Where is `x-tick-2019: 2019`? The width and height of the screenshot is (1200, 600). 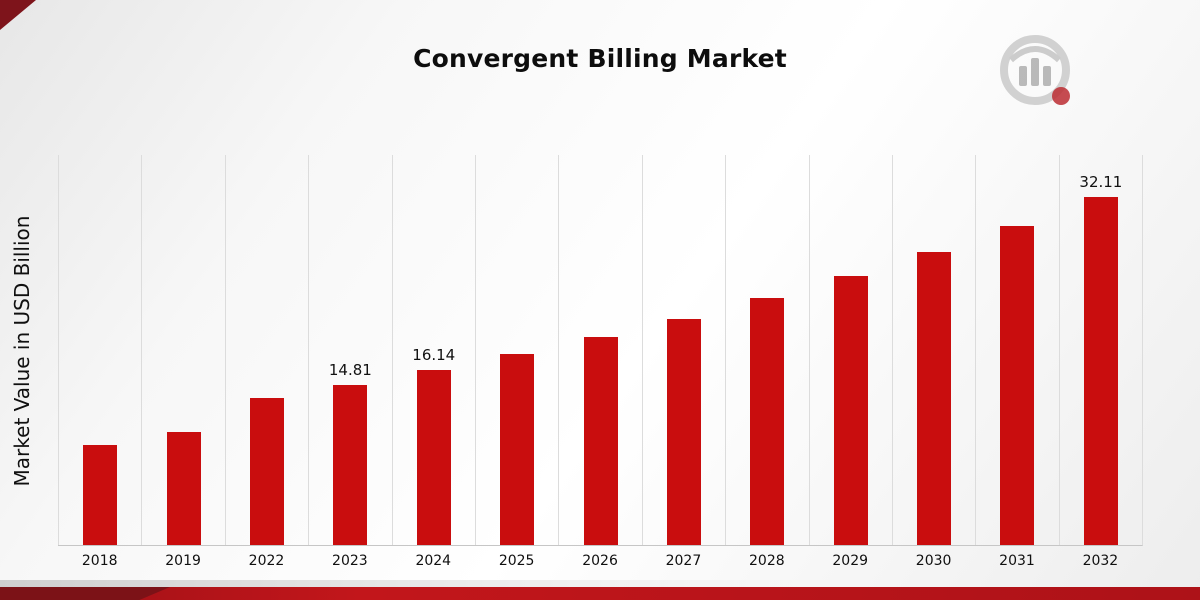 x-tick-2019: 2019 is located at coordinates (183, 561).